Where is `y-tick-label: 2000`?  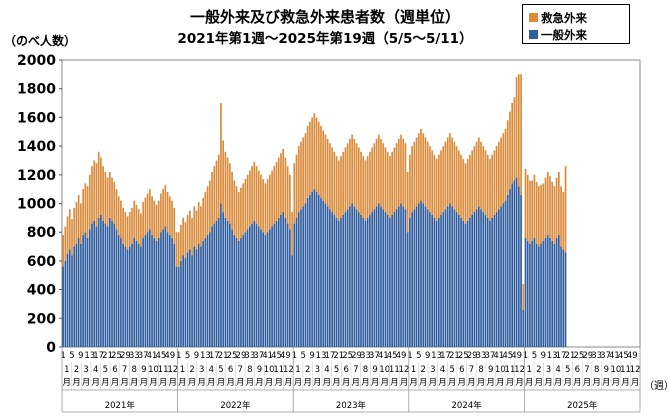 y-tick-label: 2000 is located at coordinates (36, 61).